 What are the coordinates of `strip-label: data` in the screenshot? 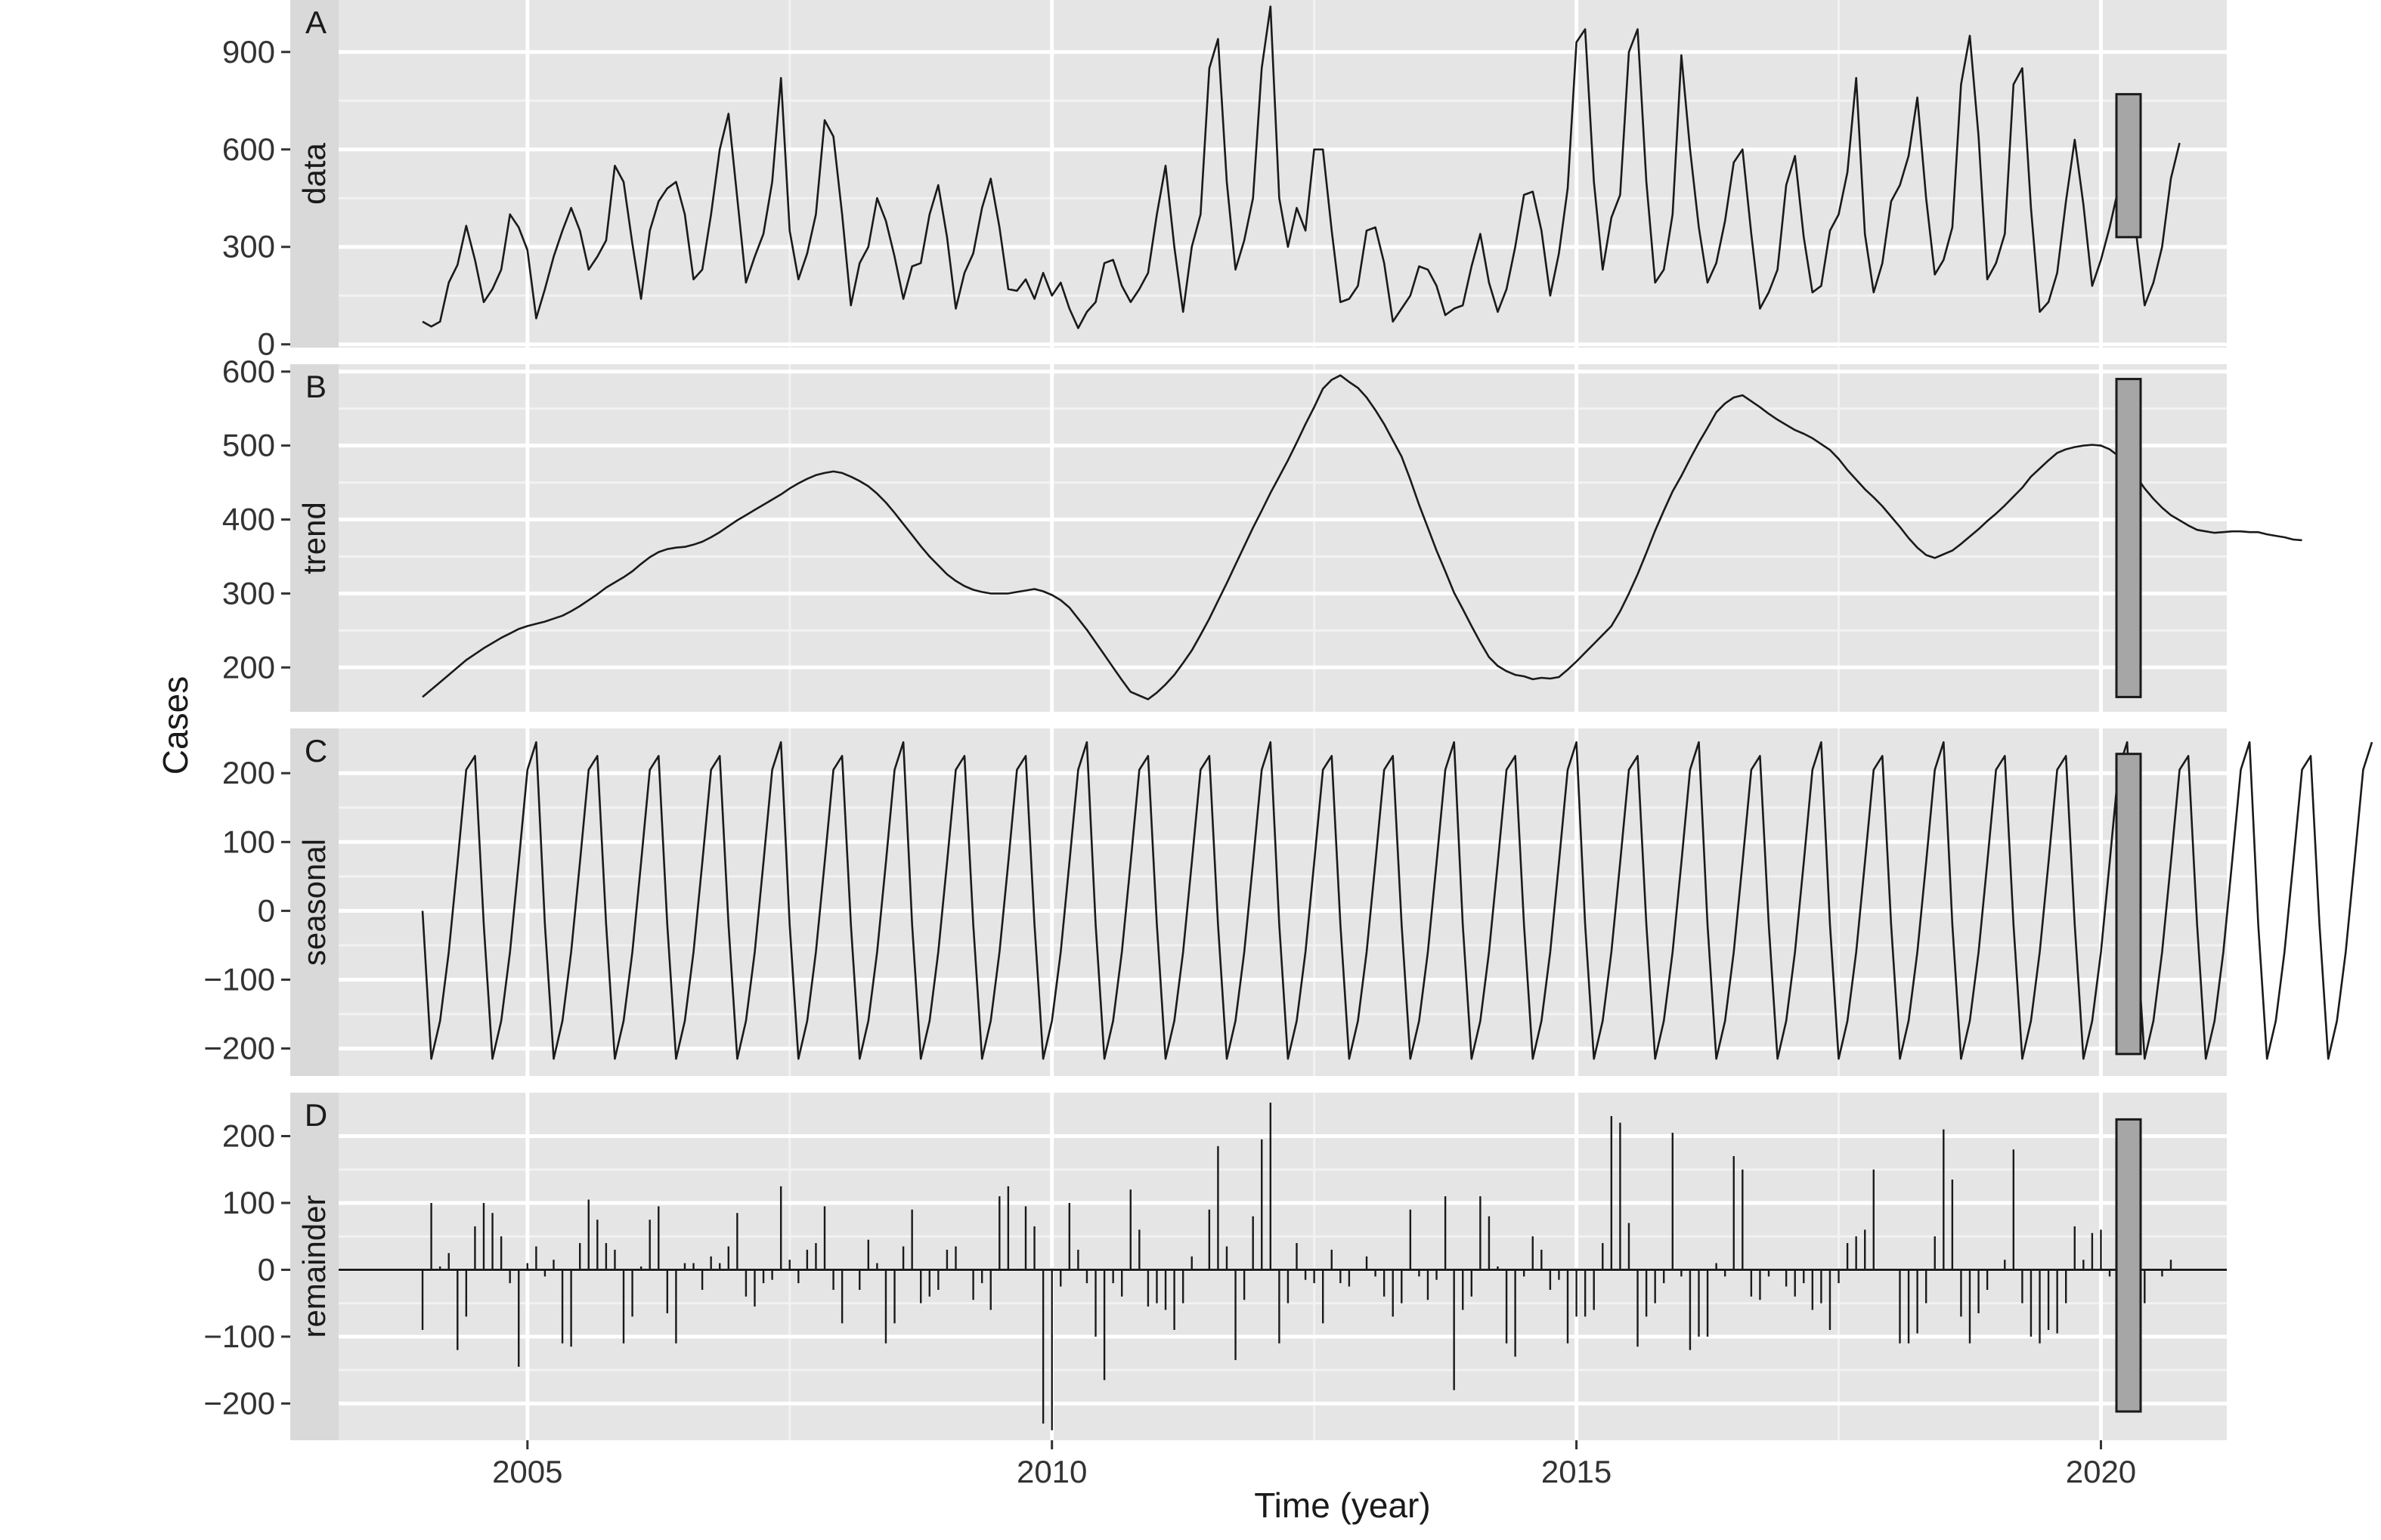 It's located at (314, 173).